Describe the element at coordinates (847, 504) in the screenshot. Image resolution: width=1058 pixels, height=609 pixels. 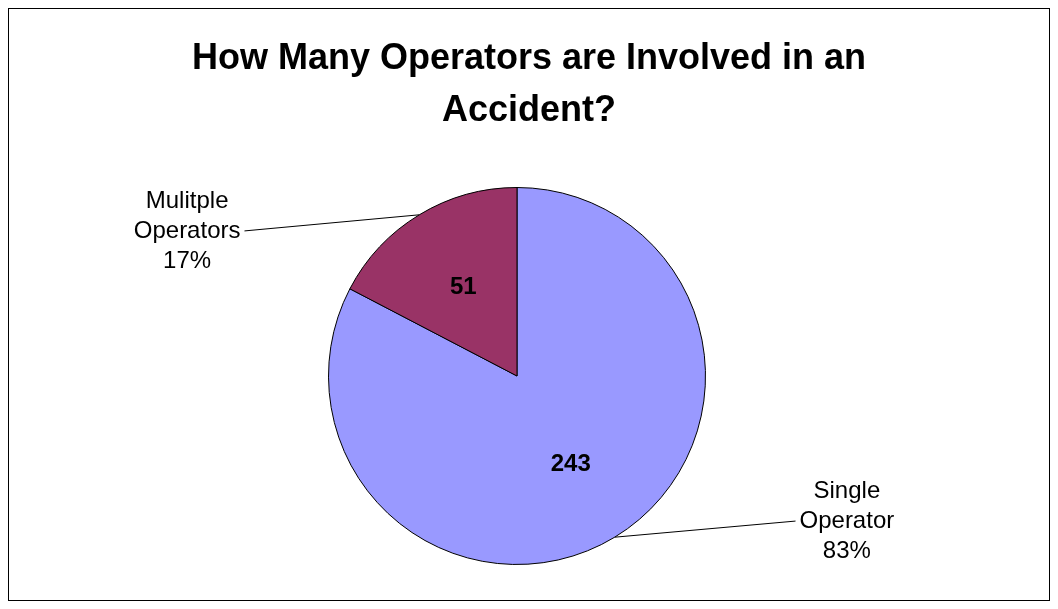
I see `slice-label: Single Operator` at that location.